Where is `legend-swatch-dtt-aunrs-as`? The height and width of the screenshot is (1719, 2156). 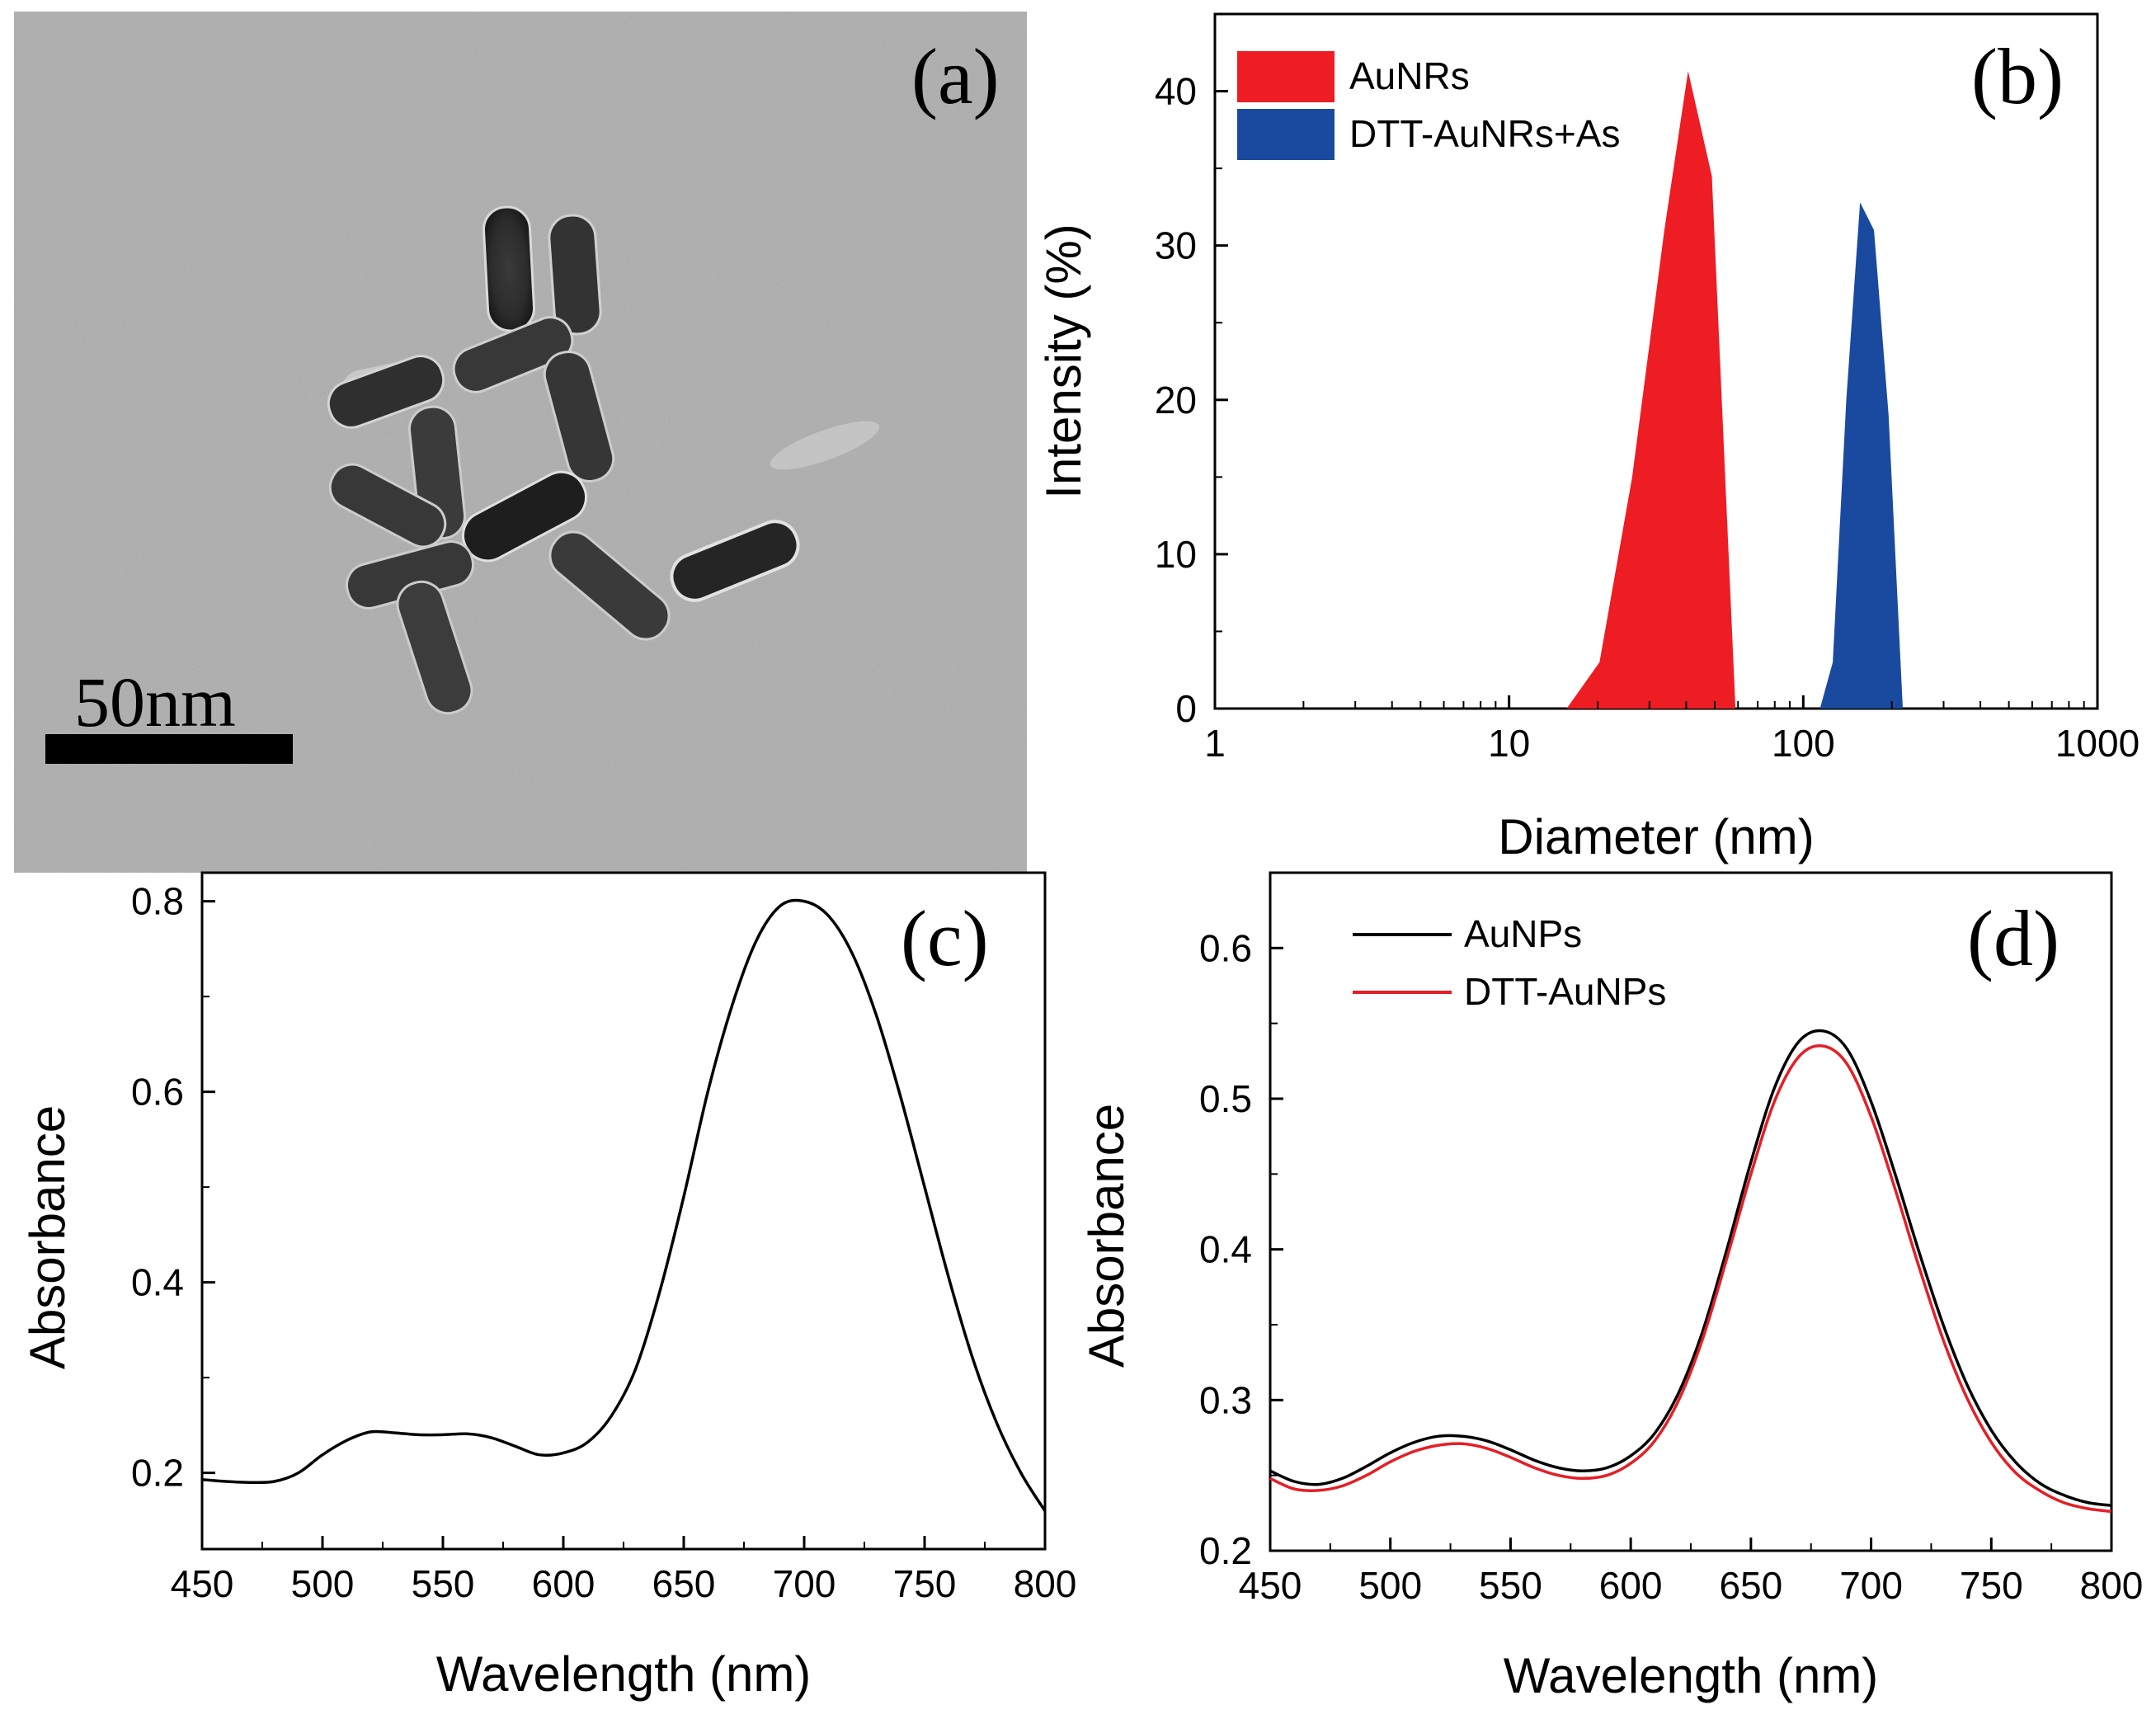 legend-swatch-dtt-aunrs-as is located at coordinates (1286, 134).